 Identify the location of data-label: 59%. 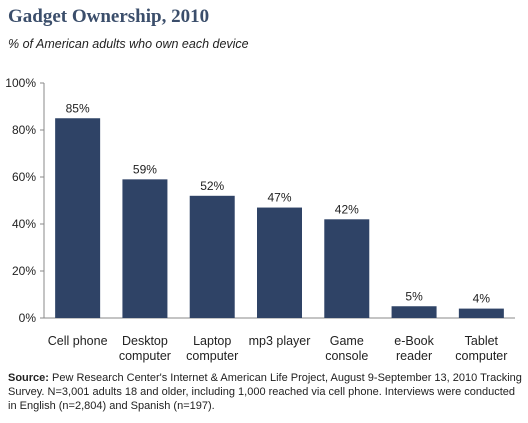
(145, 169).